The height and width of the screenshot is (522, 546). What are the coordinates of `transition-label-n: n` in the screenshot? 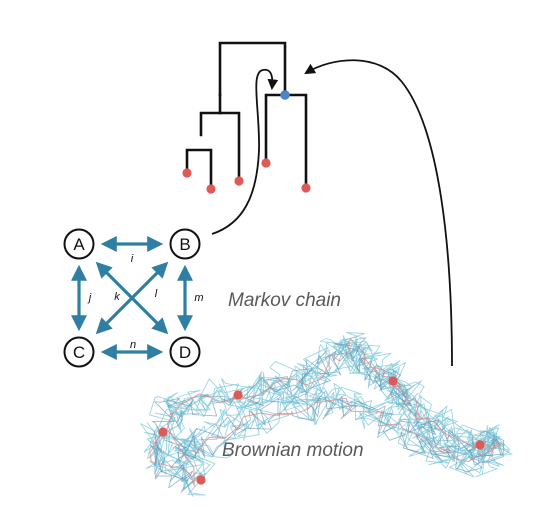 It's located at (133, 345).